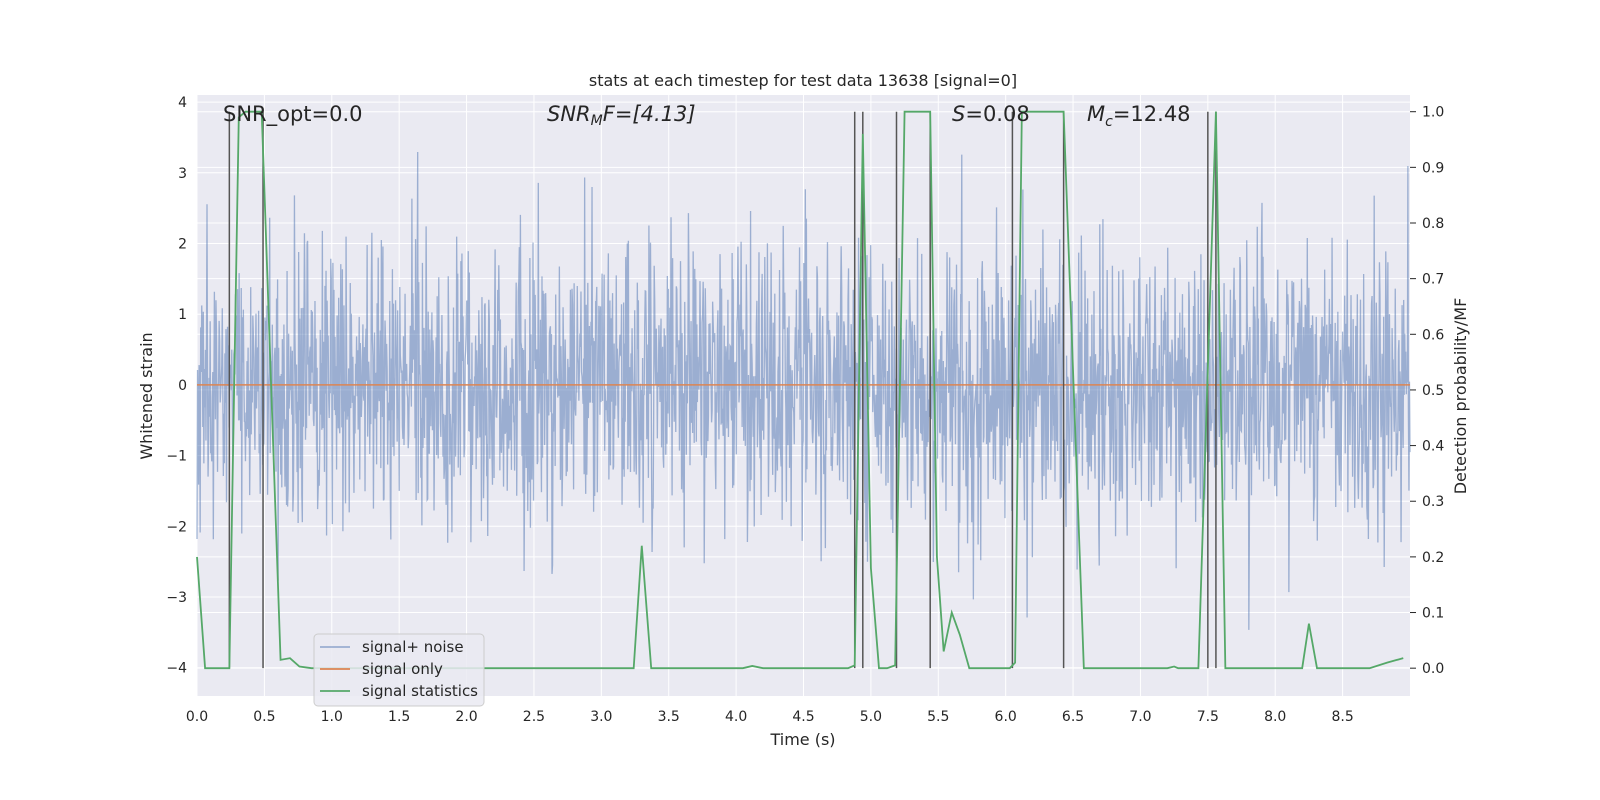 The image size is (1600, 800). I want to click on y2-axis-label: Detection probability/MF, so click(1460, 396).